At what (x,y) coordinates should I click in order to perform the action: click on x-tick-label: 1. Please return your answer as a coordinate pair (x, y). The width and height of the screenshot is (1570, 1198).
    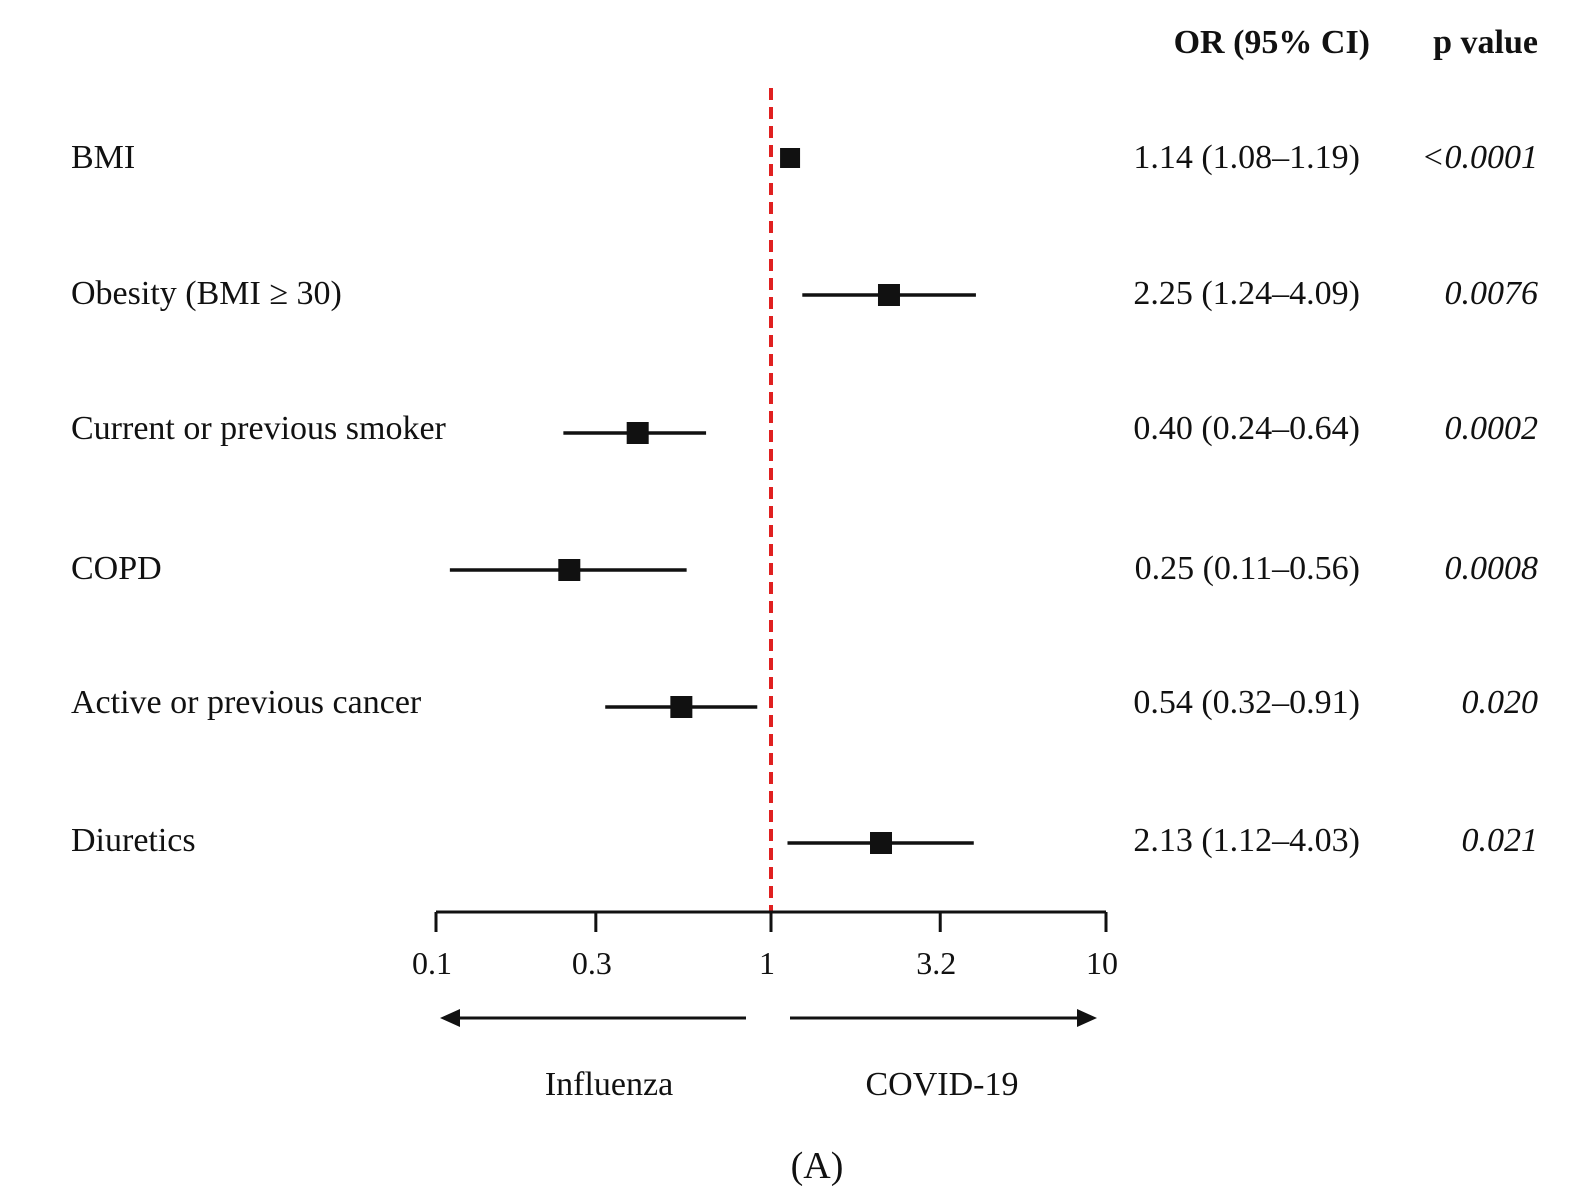
    Looking at the image, I should click on (767, 963).